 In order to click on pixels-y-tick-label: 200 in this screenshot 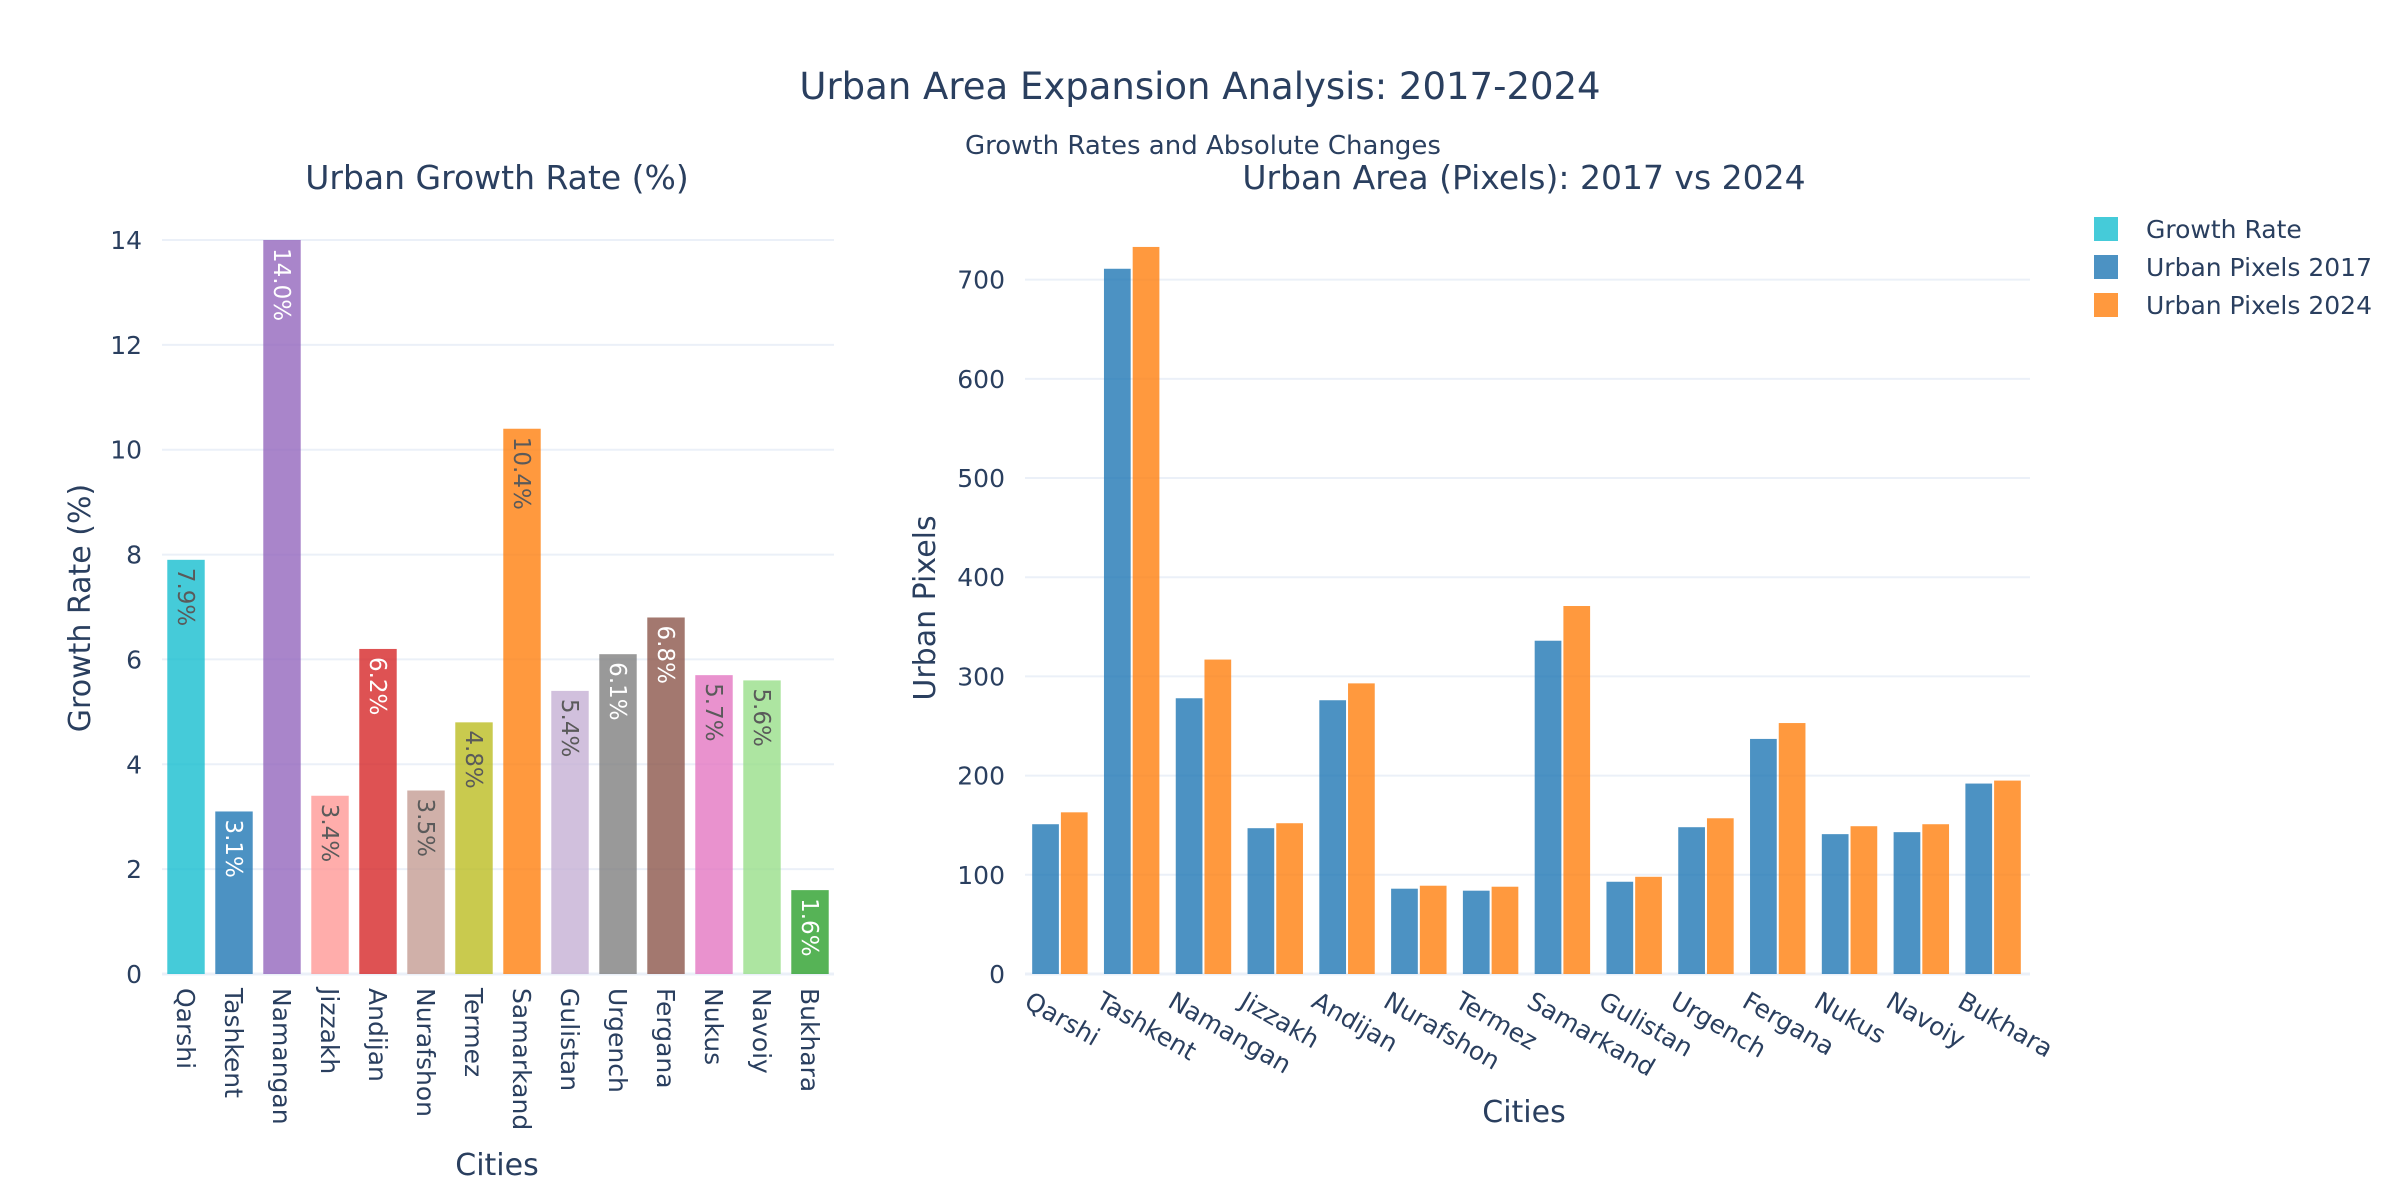, I will do `click(981, 776)`.